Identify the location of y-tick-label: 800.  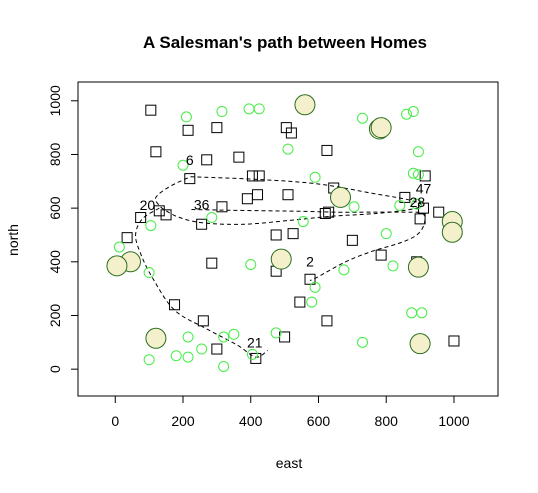
(55, 155).